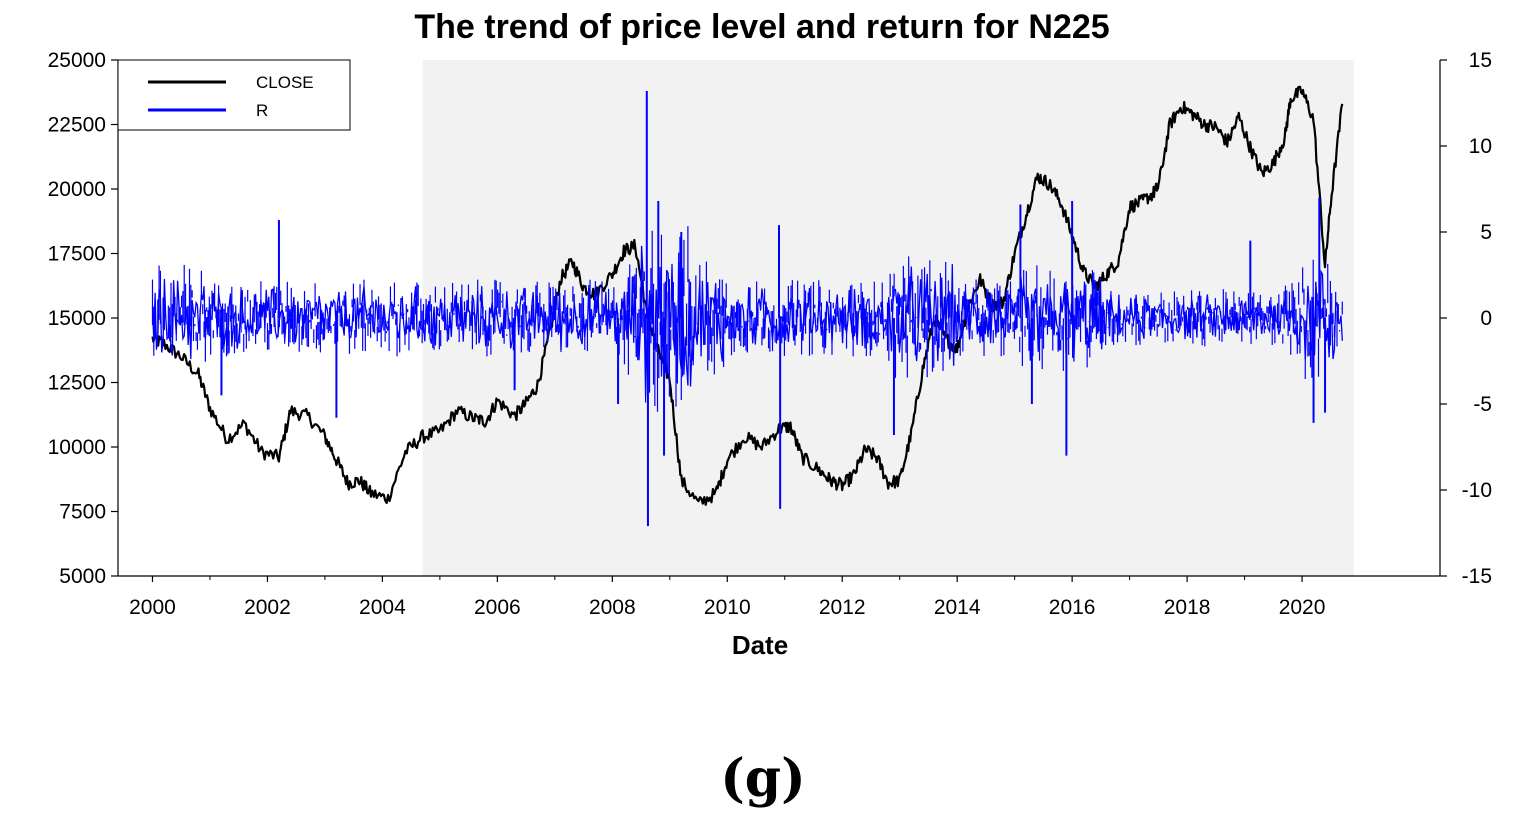  What do you see at coordinates (1480, 60) in the screenshot?
I see `y-right-tick-label-15: 15` at bounding box center [1480, 60].